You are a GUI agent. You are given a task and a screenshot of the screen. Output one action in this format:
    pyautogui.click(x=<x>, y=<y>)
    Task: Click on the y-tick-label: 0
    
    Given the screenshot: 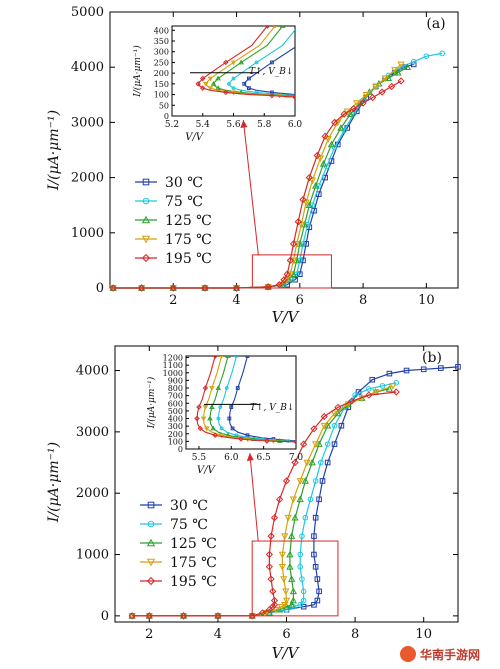 What is the action you would take?
    pyautogui.click(x=105, y=616)
    